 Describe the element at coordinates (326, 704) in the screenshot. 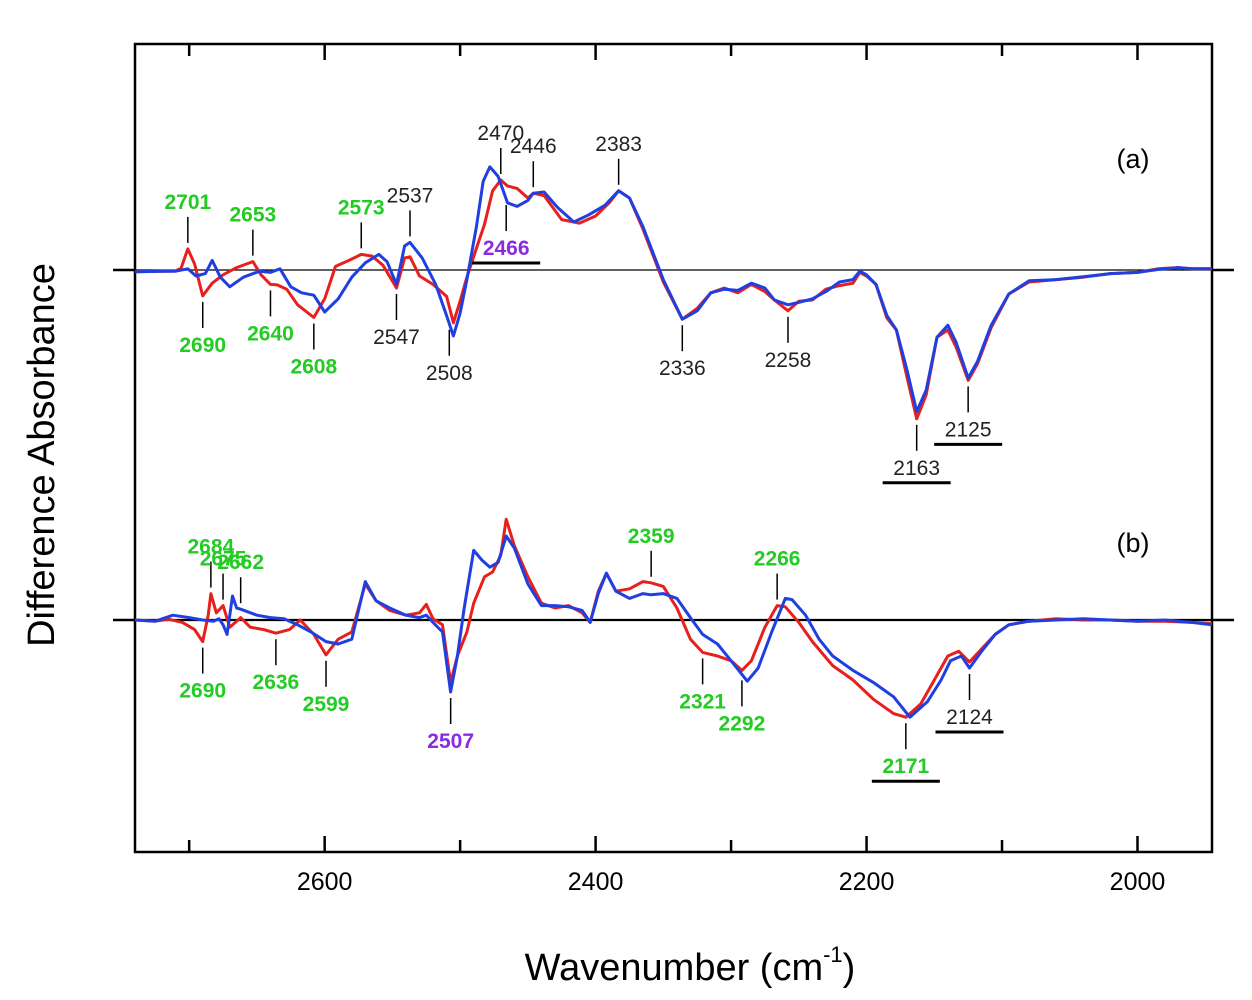

I see `peak-label: 2599` at that location.